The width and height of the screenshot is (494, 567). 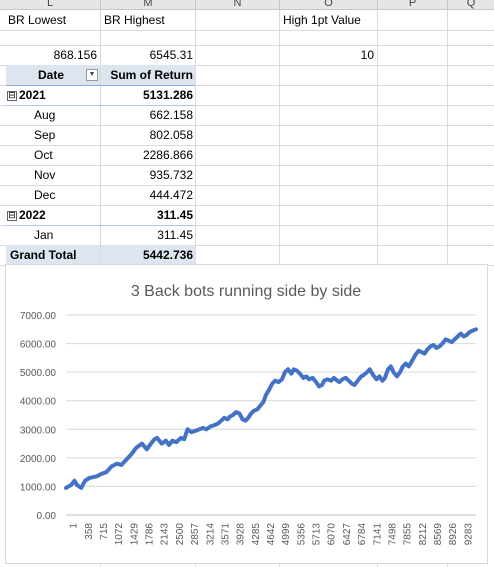 What do you see at coordinates (89, 531) in the screenshot?
I see `x-tick-label: 358` at bounding box center [89, 531].